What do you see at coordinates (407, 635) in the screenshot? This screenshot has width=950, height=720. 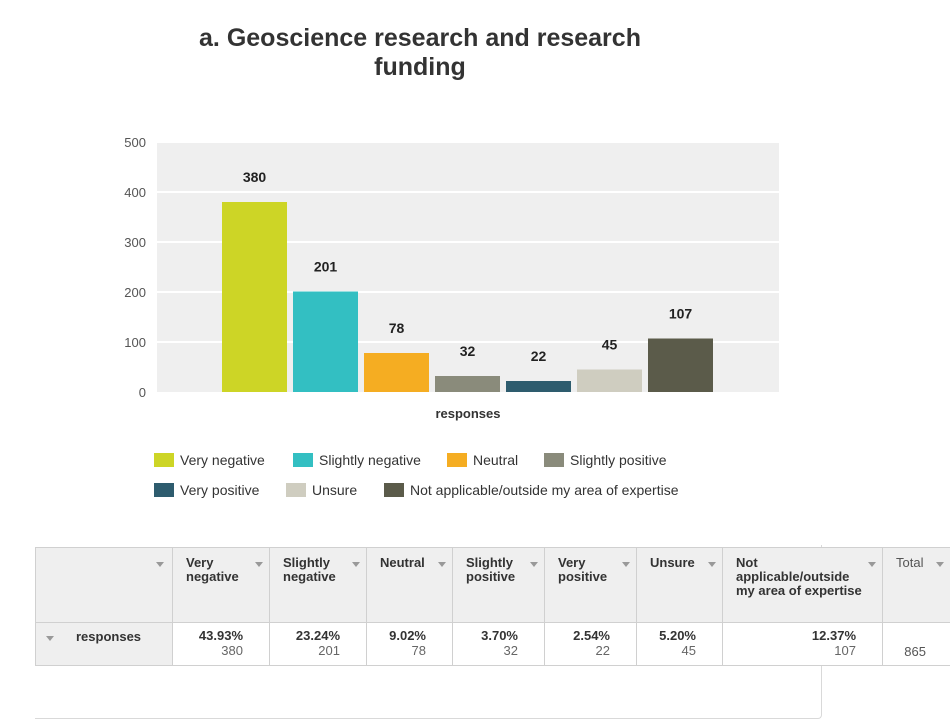 I see `cell-percent: 9.02%` at bounding box center [407, 635].